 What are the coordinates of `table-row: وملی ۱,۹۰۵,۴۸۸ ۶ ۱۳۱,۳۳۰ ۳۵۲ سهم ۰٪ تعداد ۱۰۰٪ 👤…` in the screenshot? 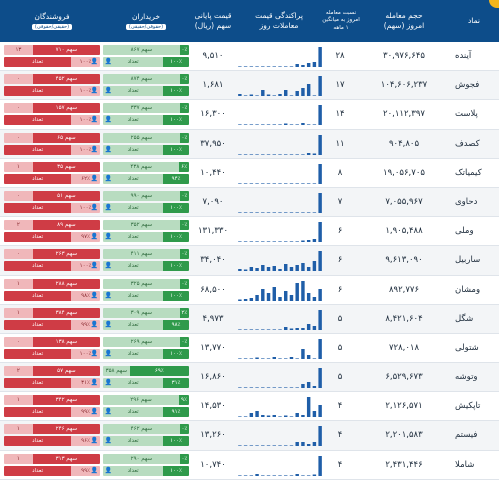 It's located at (249, 232).